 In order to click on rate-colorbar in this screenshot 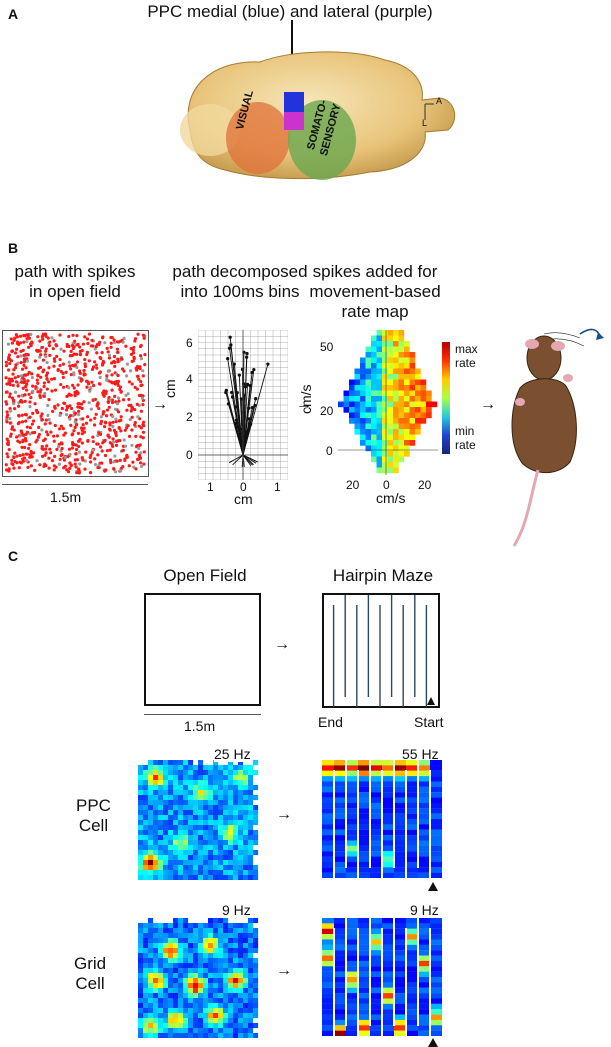, I will do `click(446, 398)`.